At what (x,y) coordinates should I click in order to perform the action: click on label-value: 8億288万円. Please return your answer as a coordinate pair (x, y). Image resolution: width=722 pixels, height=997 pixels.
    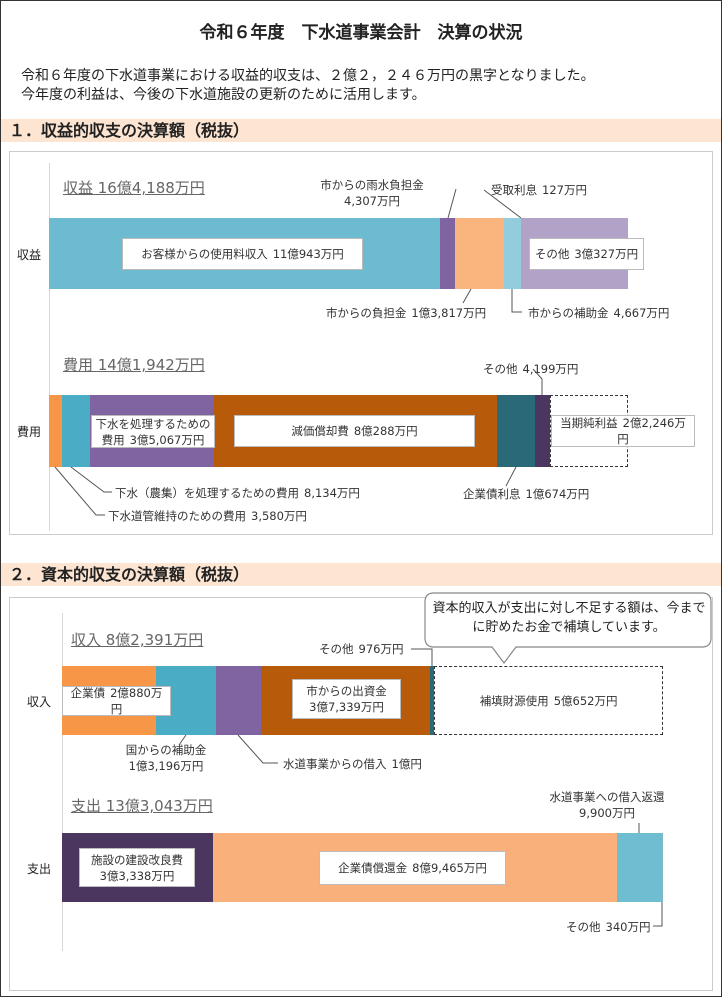
    Looking at the image, I should click on (385, 431).